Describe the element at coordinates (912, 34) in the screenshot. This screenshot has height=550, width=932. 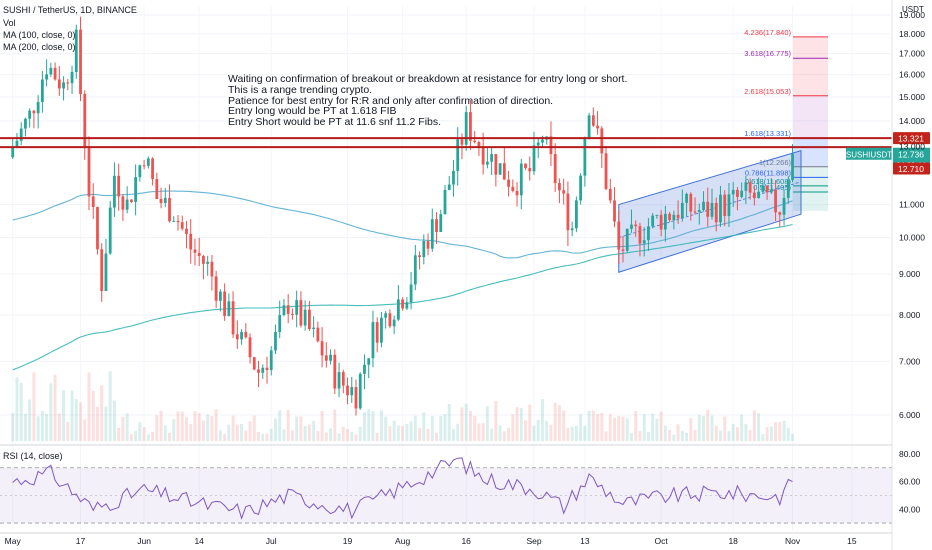
I see `price-tick-label: 18.000` at that location.